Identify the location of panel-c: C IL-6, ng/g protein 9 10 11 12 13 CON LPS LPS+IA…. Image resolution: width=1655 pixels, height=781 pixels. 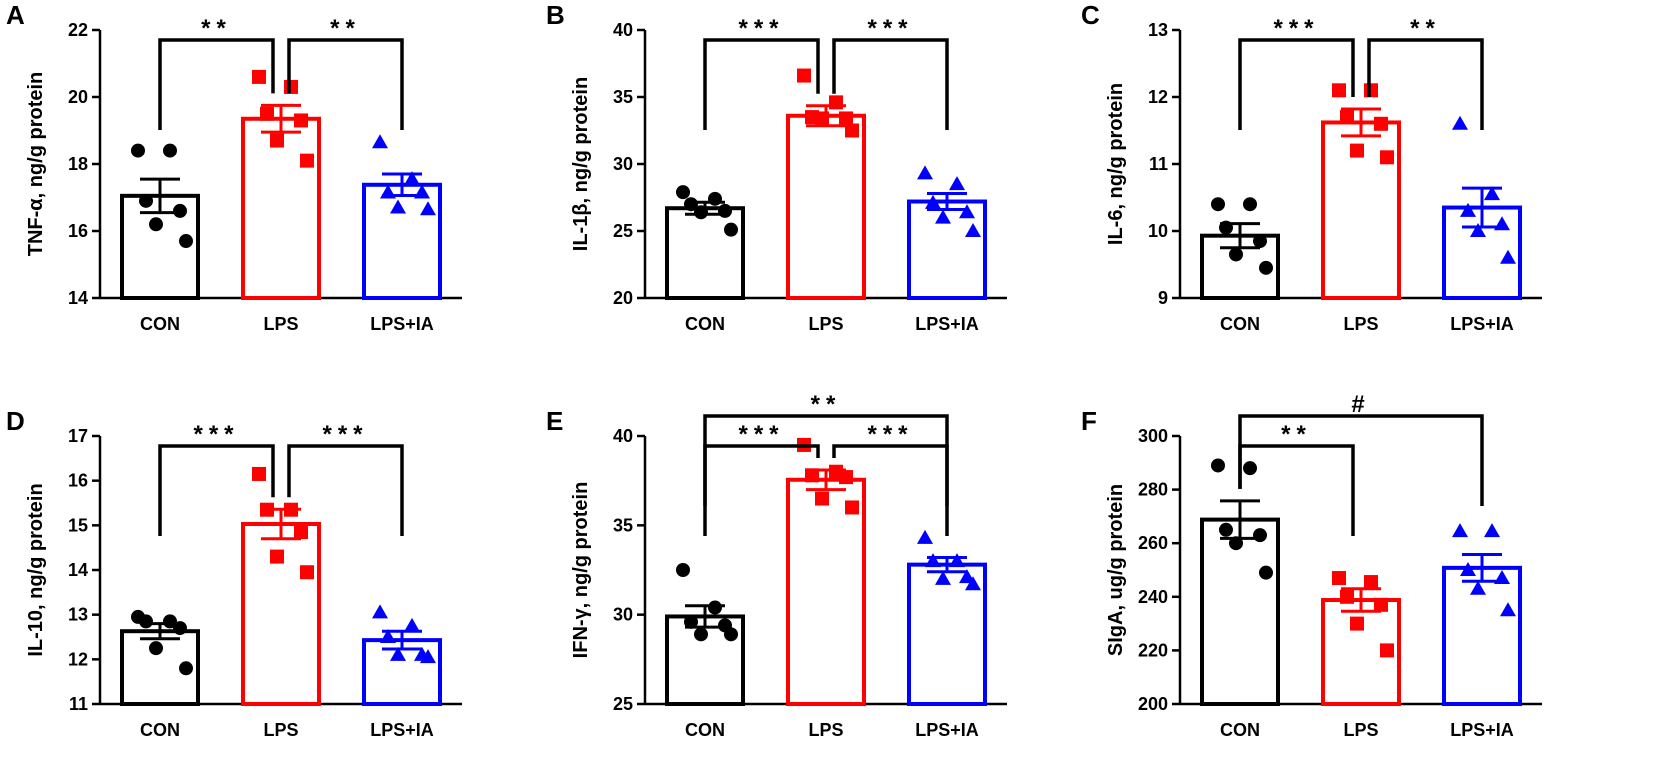
(1311, 167).